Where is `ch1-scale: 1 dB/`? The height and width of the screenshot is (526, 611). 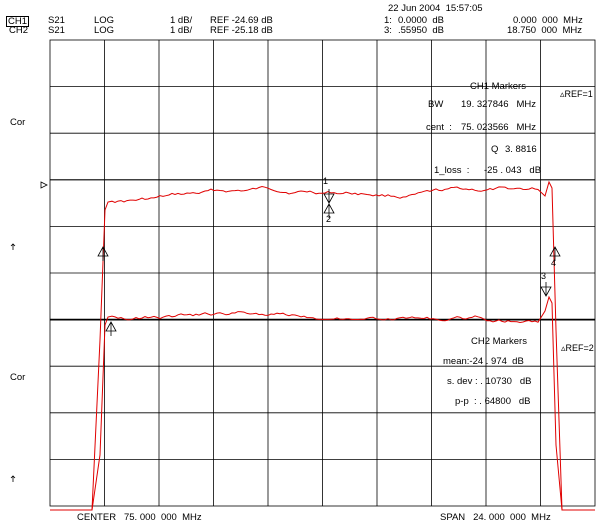 ch1-scale: 1 dB/ is located at coordinates (181, 20).